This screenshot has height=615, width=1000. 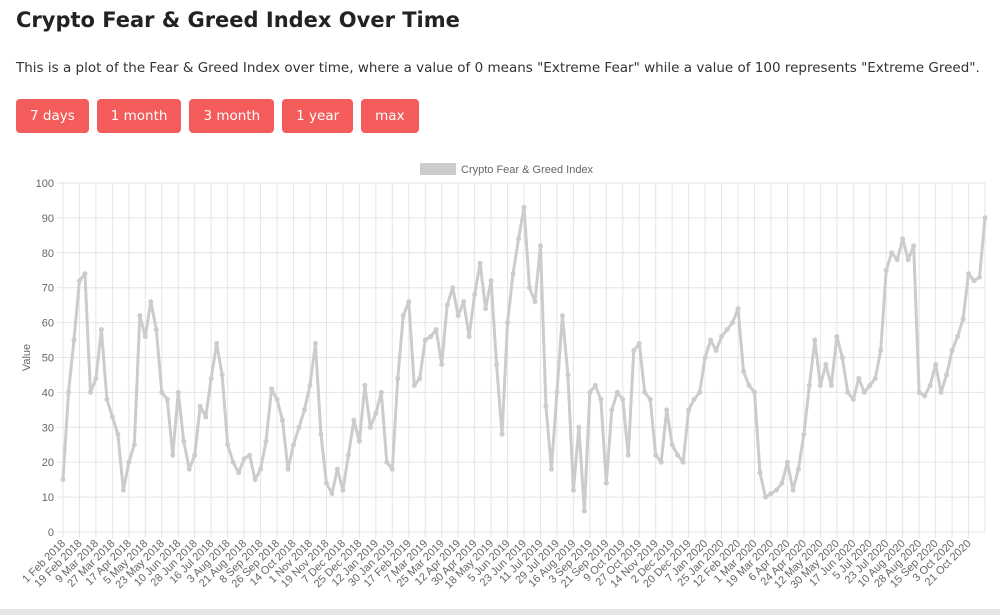 I want to click on y-tick-label: 80, so click(x=48, y=254).